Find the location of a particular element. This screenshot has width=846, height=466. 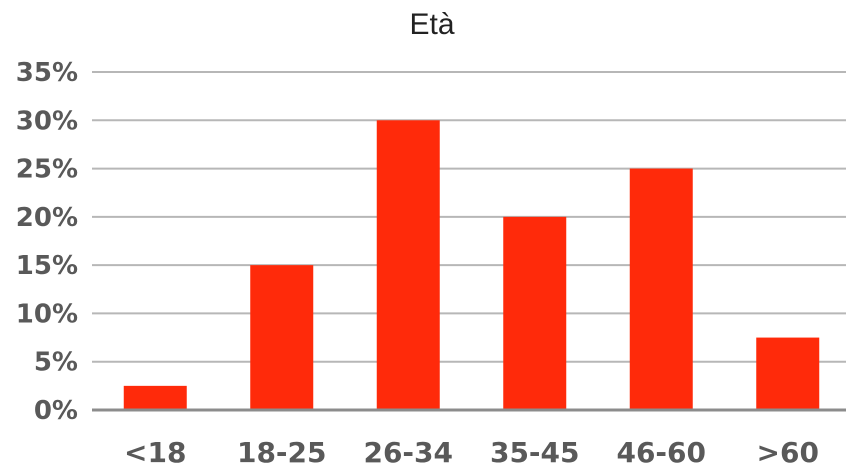

y-tick-label: 15% is located at coordinates (47, 266).